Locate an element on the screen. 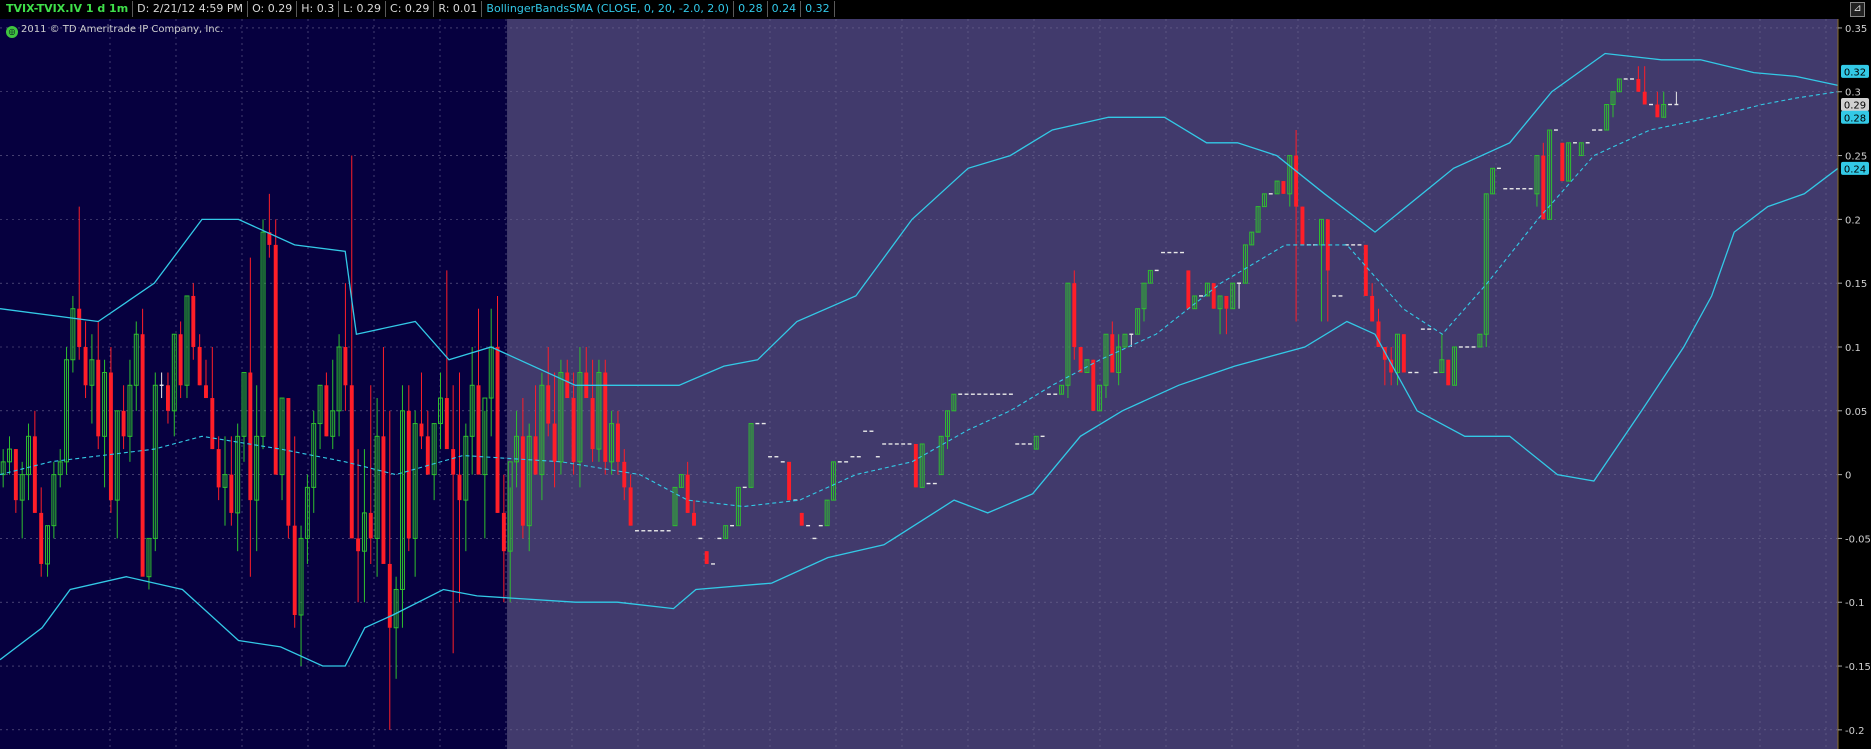  y-tick-label: 0.1 is located at coordinates (1853, 348).